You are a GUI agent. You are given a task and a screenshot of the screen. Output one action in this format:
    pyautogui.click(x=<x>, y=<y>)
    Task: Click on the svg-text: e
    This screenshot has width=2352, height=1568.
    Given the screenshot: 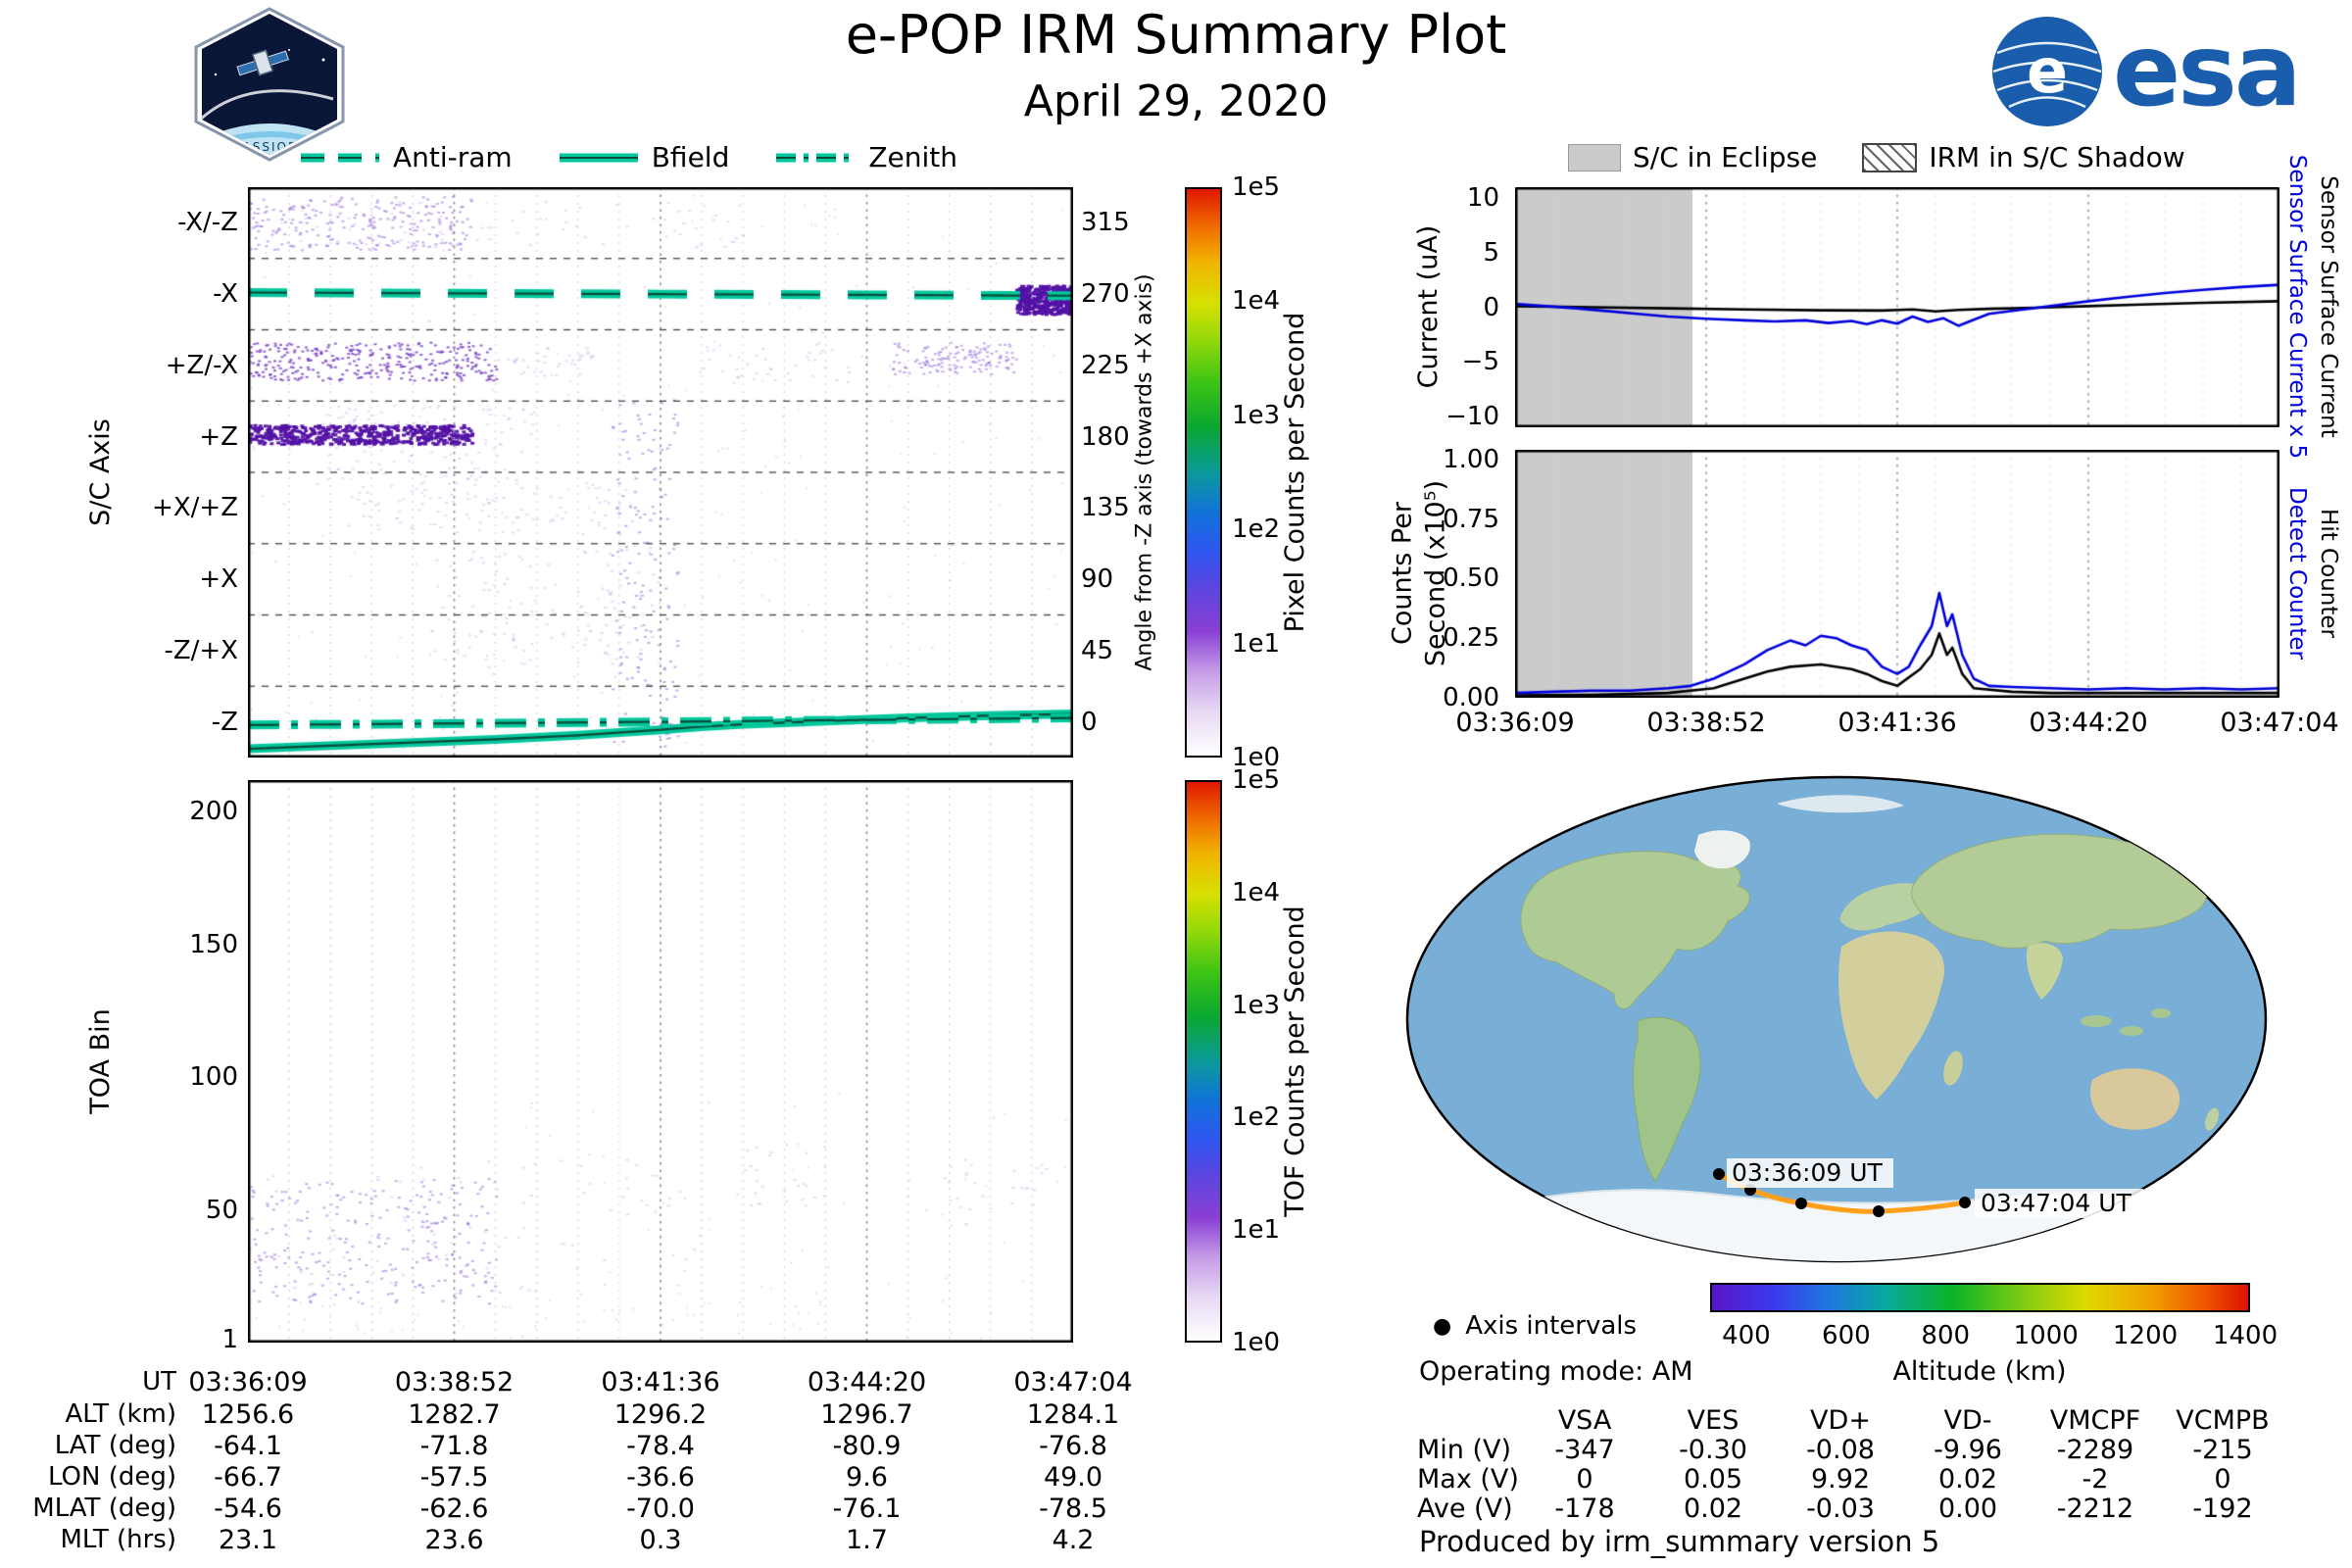 What is the action you would take?
    pyautogui.click(x=2047, y=71)
    